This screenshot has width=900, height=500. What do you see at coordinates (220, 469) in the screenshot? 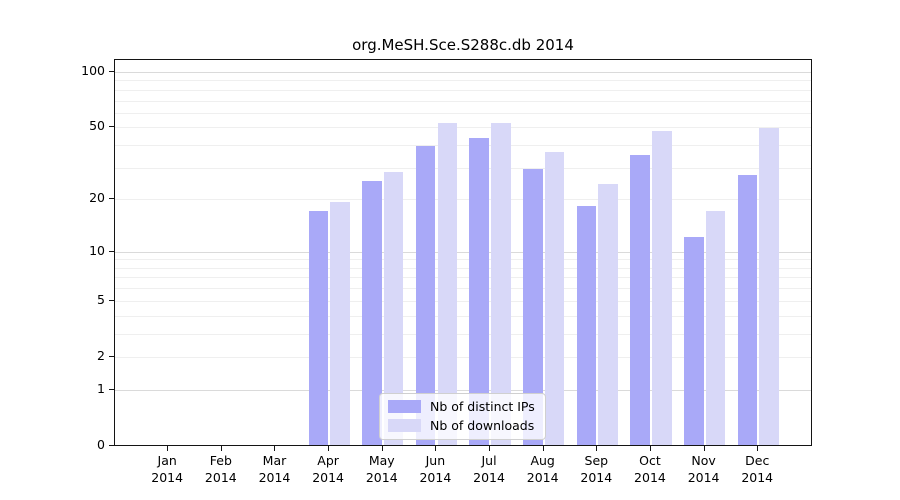
I see `x-tick-label: Feb 2014` at bounding box center [220, 469].